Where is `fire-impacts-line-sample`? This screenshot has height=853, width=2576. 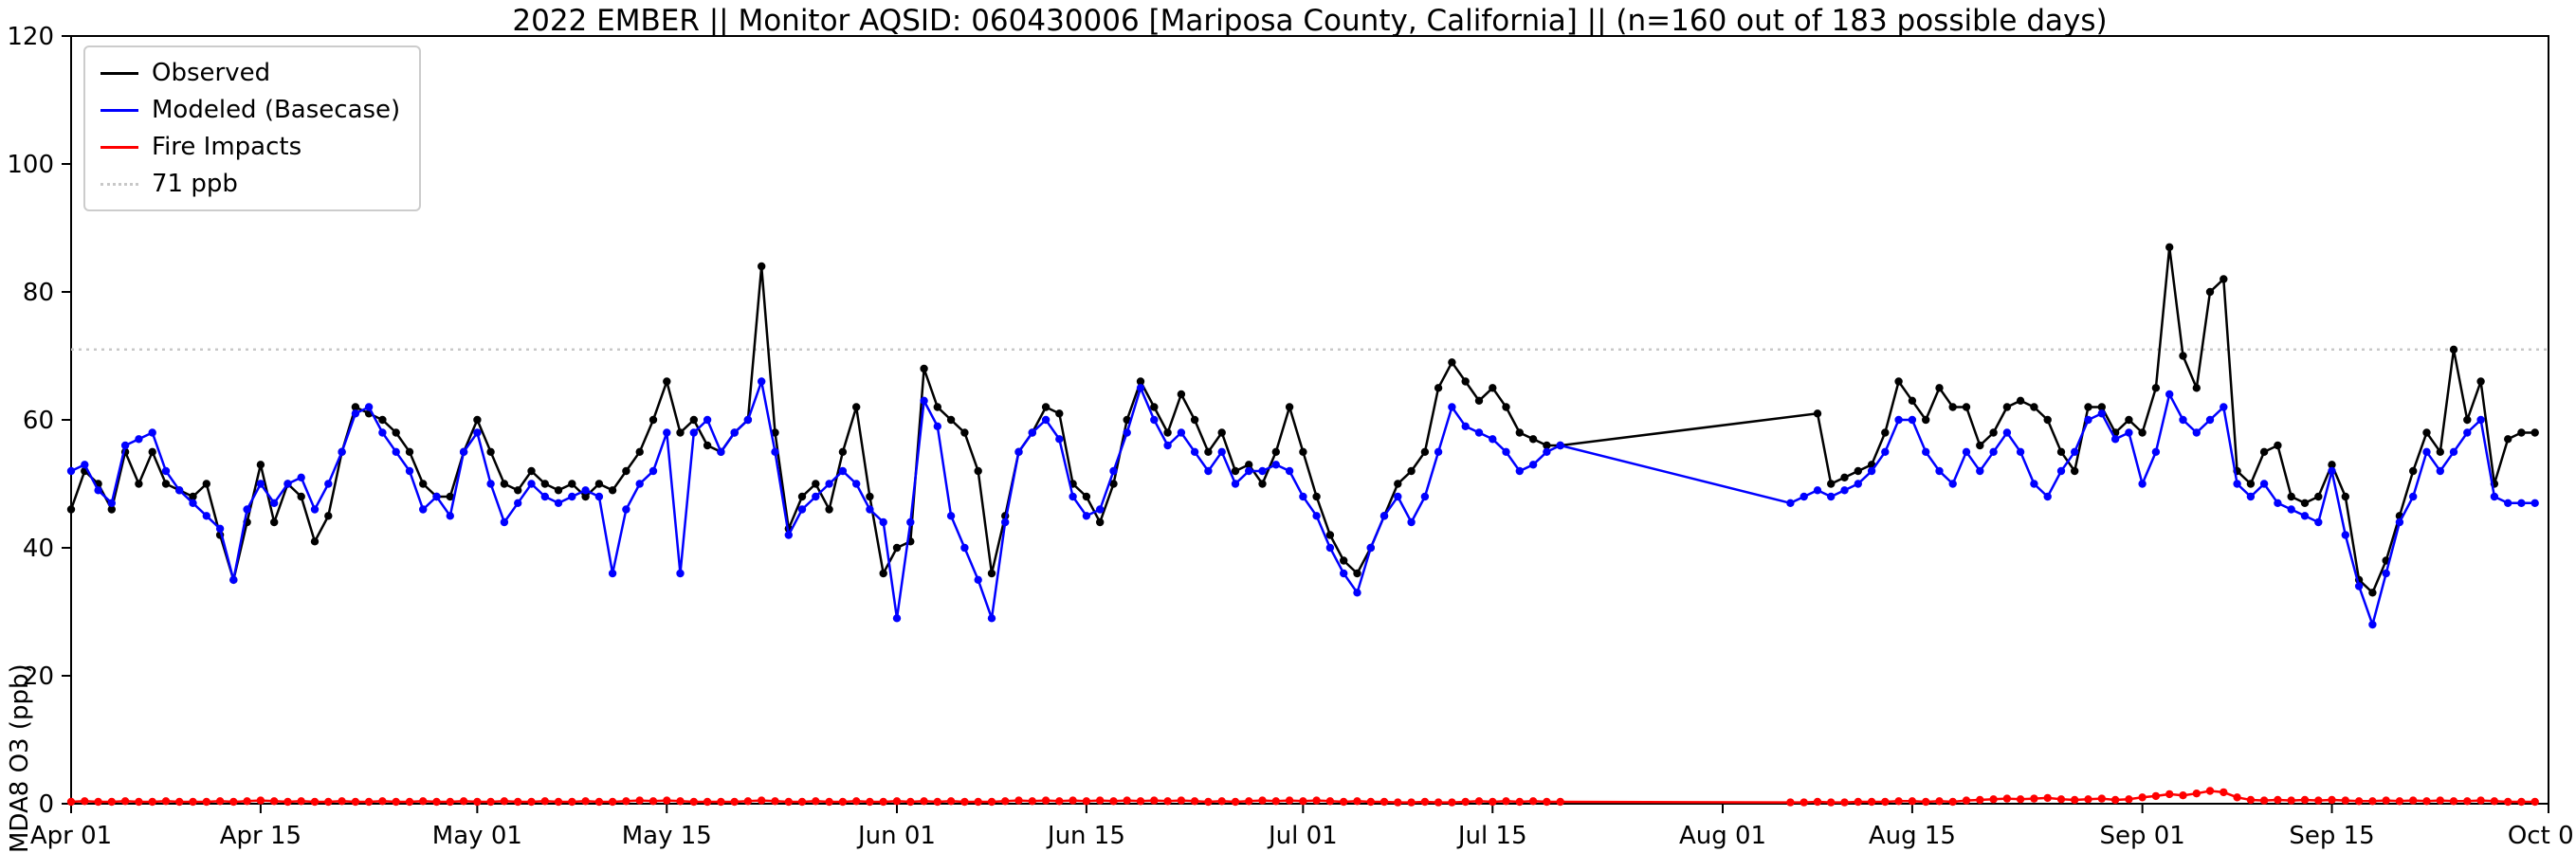 fire-impacts-line-sample is located at coordinates (119, 147).